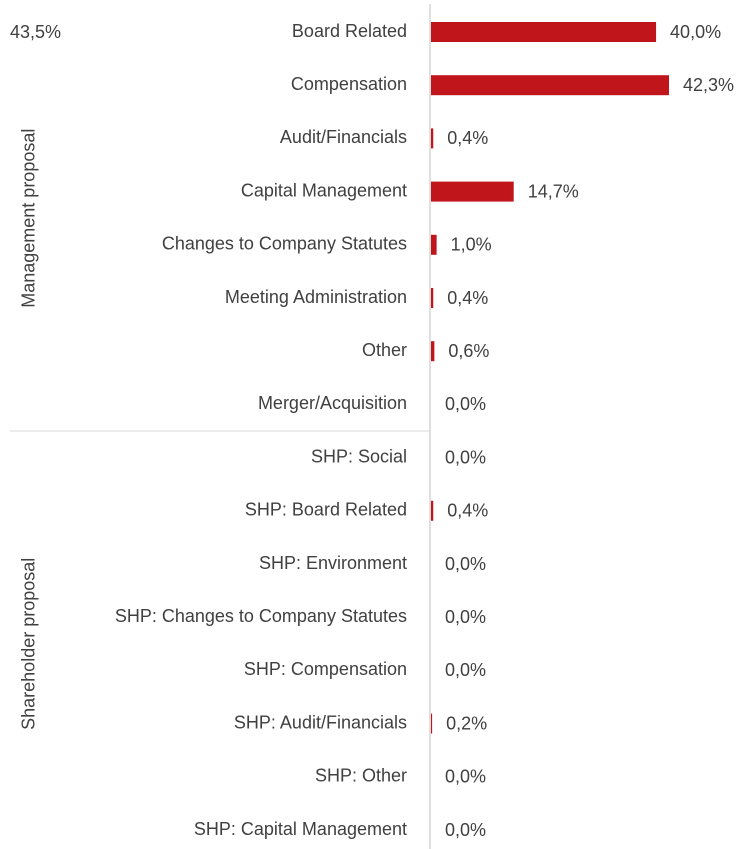  I want to click on category-label: SHP: Audit/Financials, so click(320, 722).